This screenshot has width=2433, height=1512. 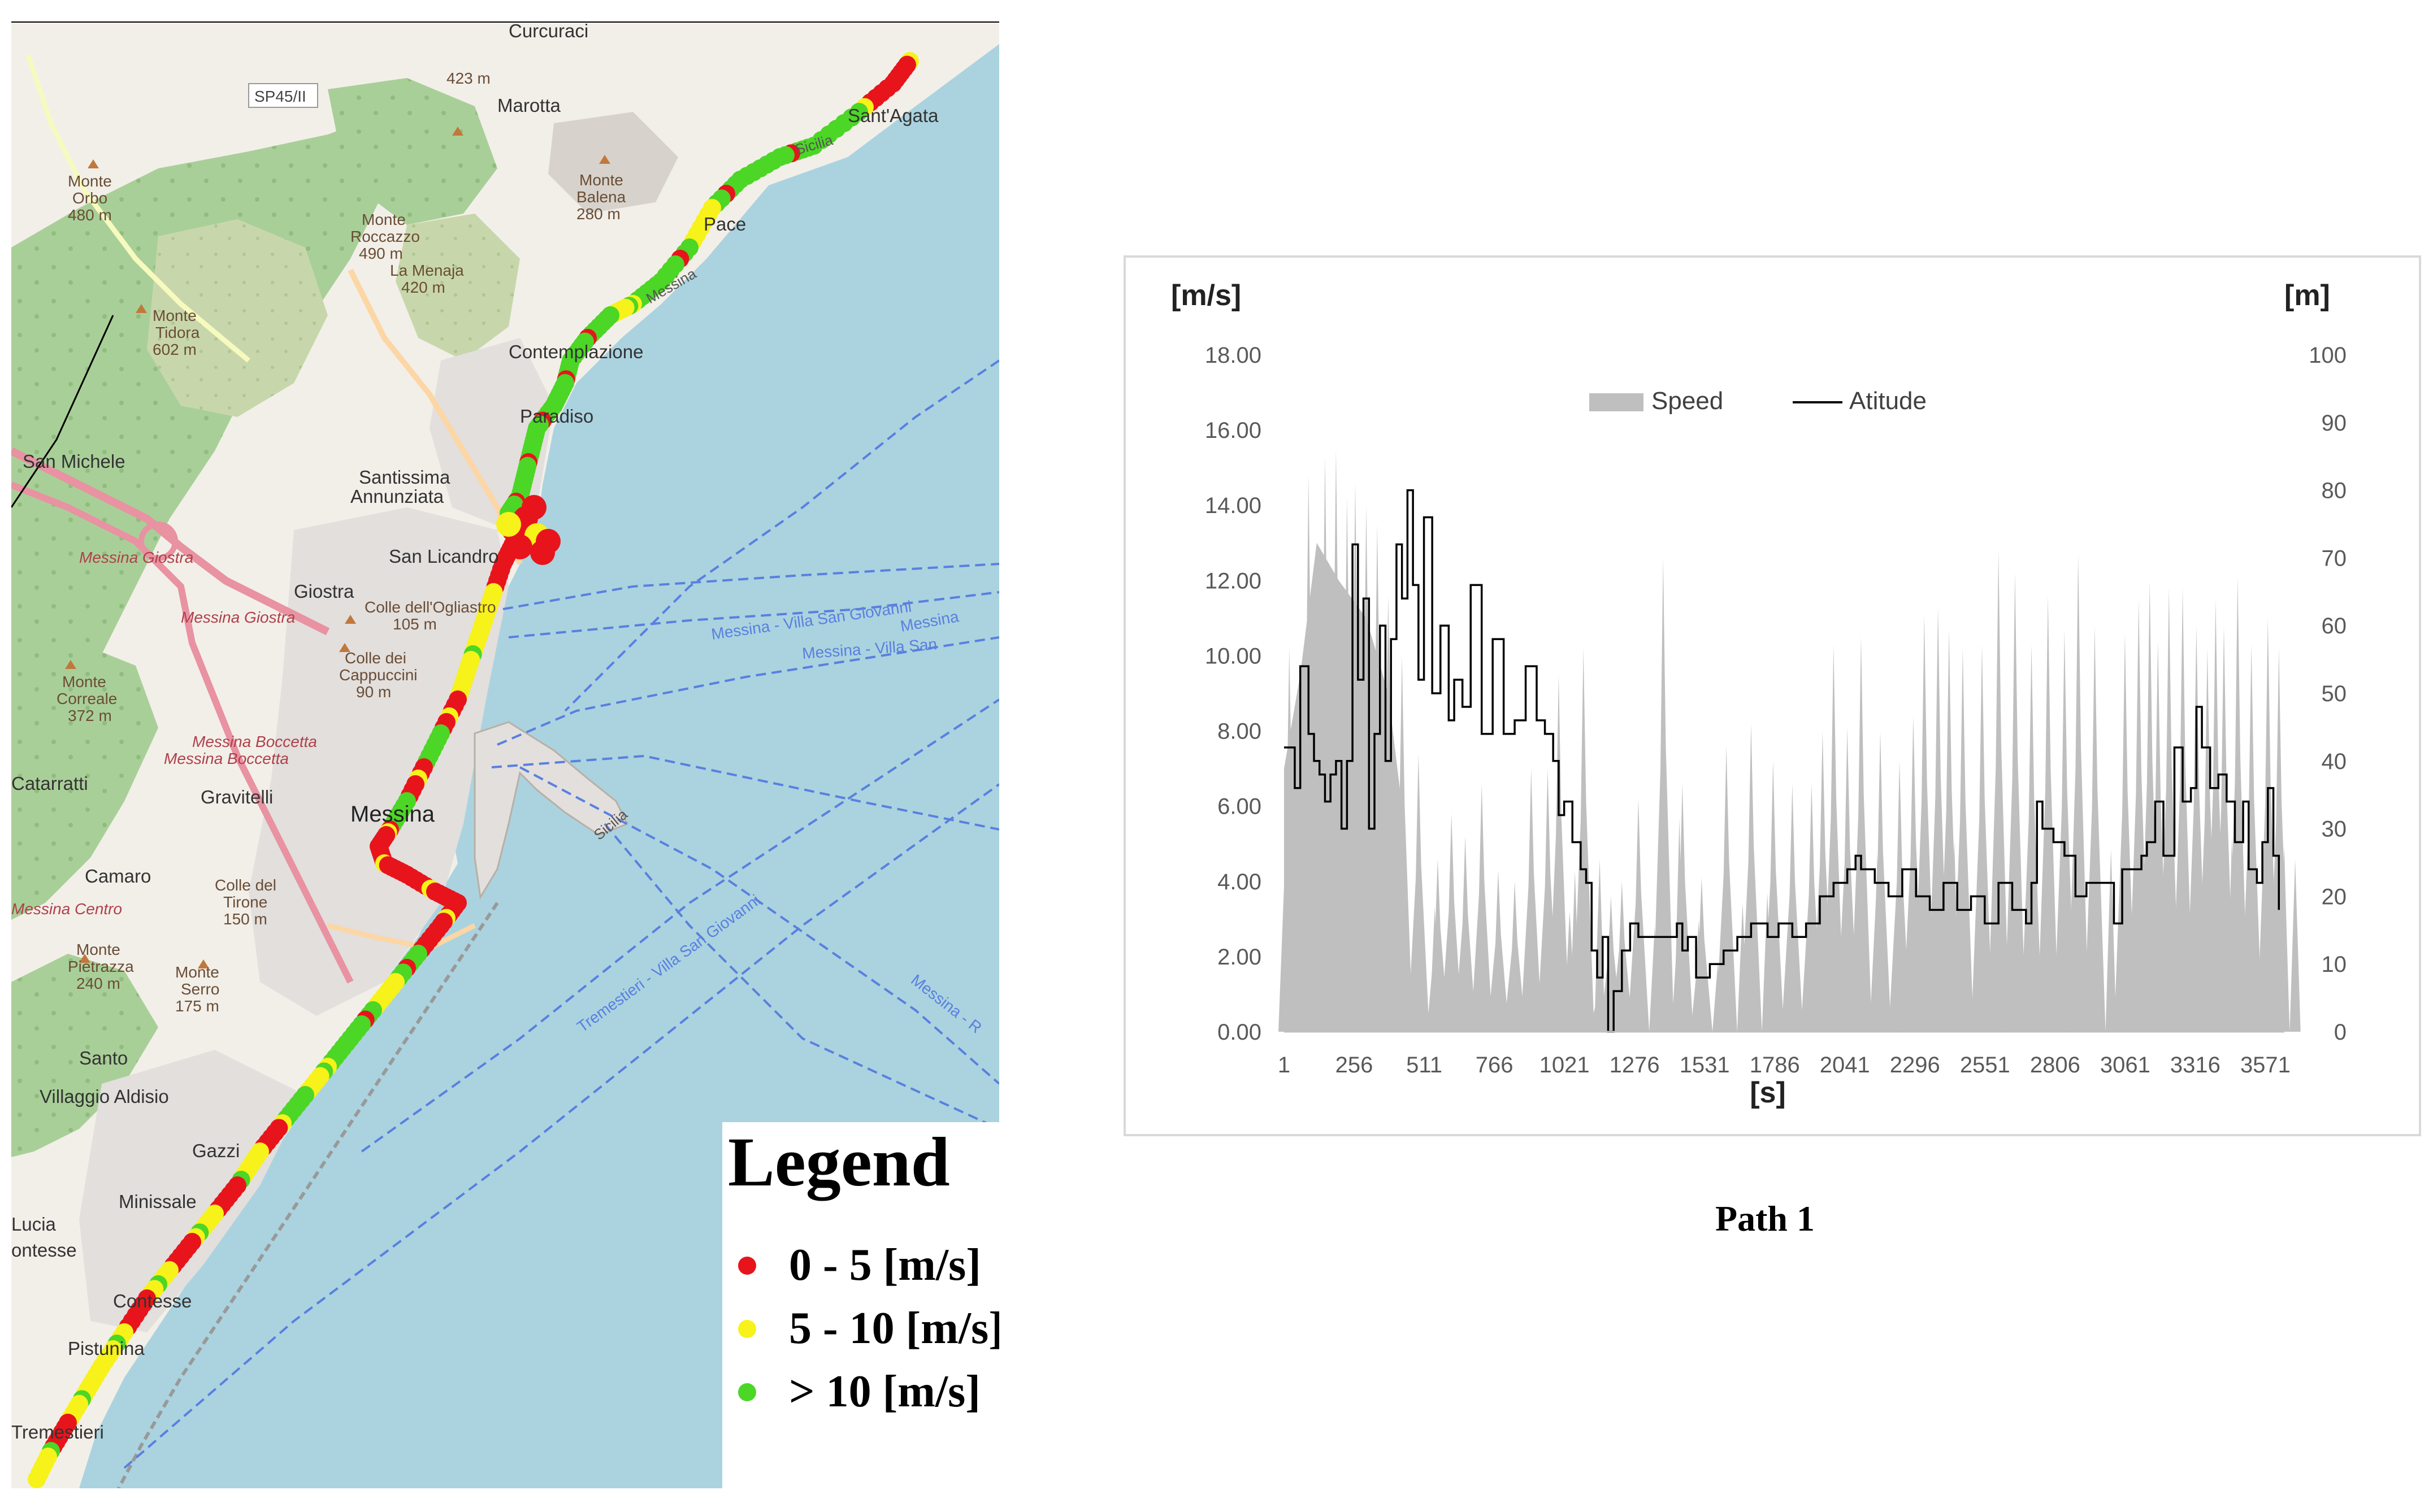 I want to click on right-tick-label: 90, so click(x=2335, y=423).